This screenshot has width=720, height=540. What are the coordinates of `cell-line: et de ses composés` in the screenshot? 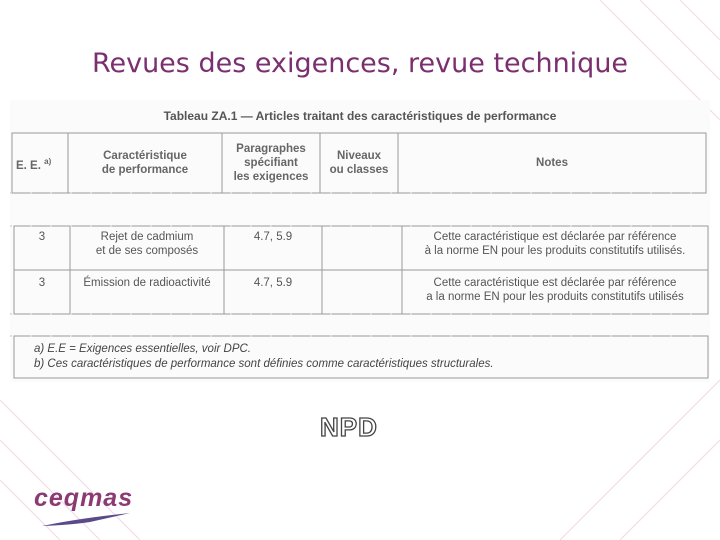 It's located at (147, 251).